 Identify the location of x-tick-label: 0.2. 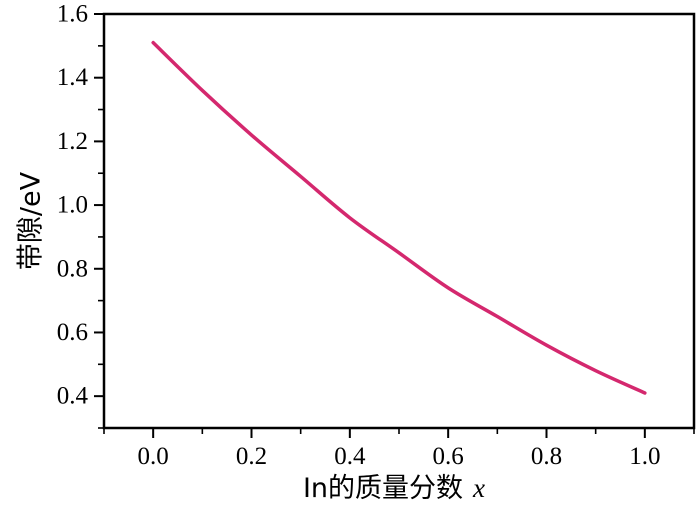
(251, 456).